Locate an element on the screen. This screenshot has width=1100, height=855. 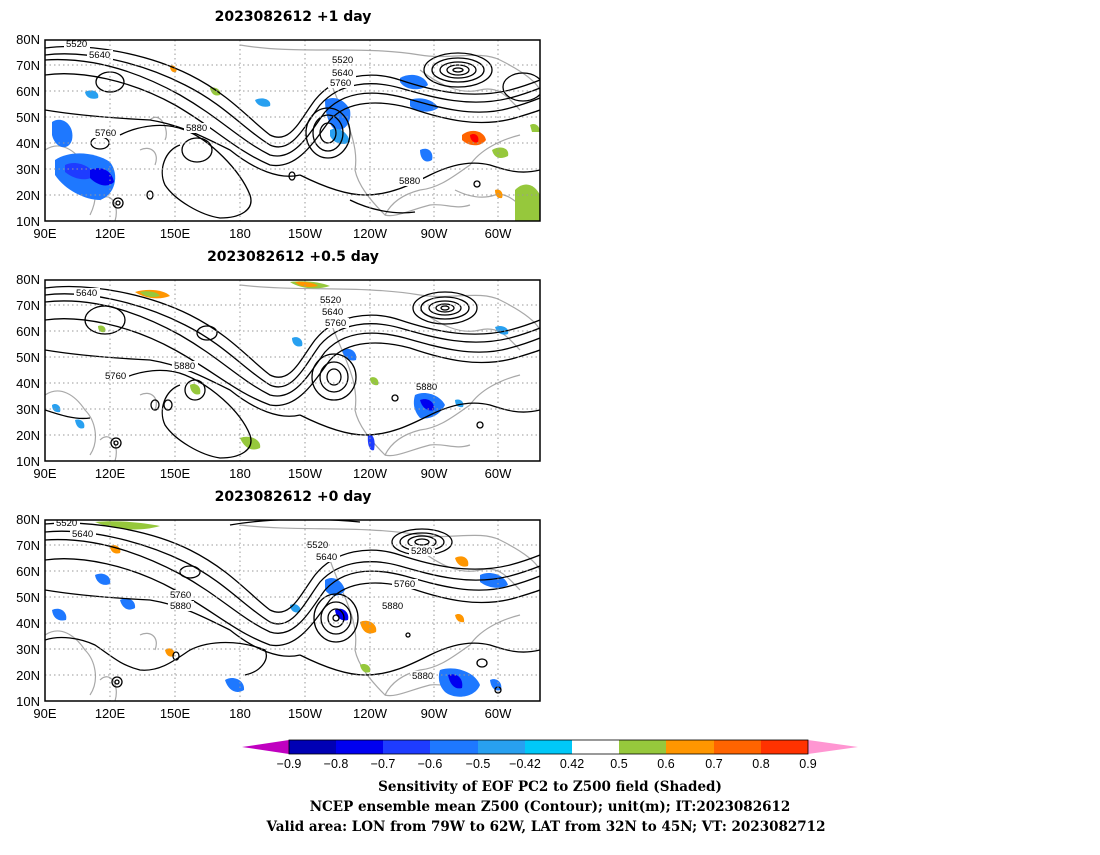
contour-label: 5280 is located at coordinates (421, 551).